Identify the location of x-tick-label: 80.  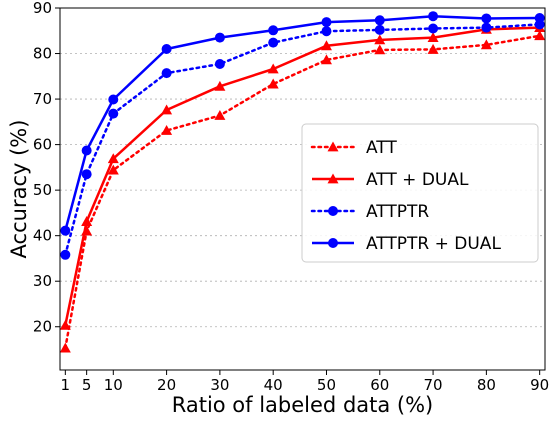
(486, 385).